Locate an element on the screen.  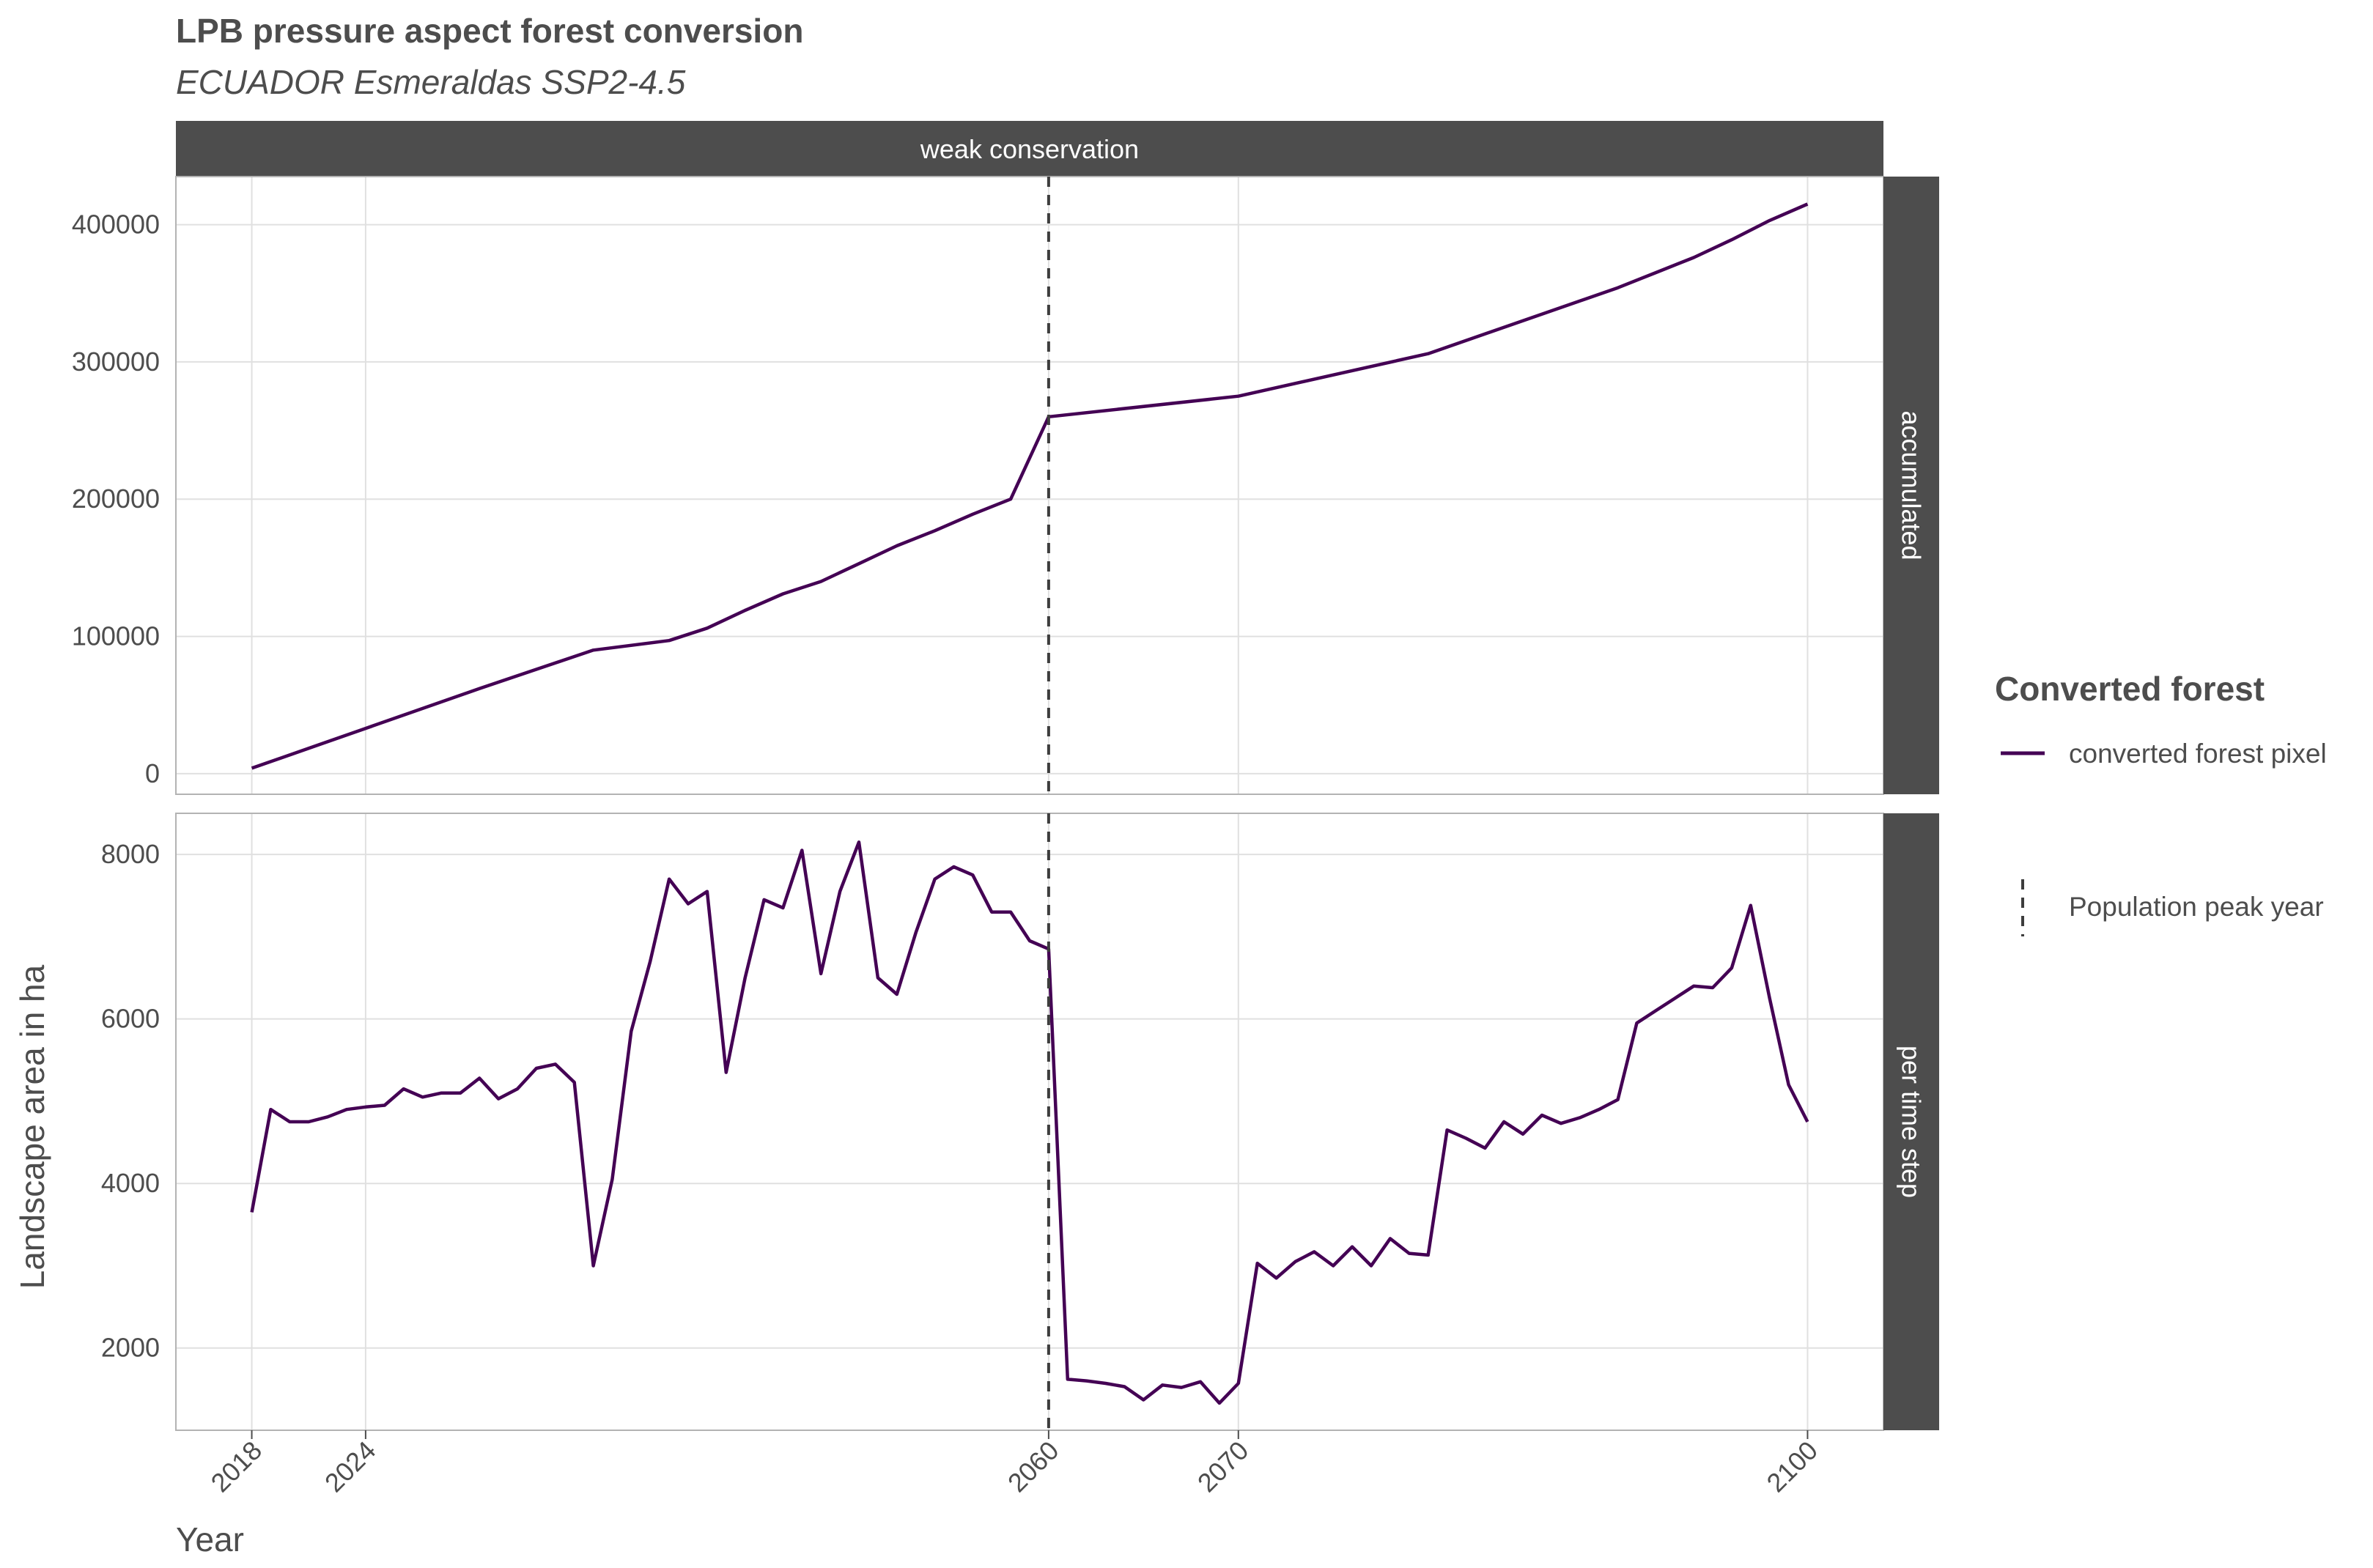
x-tick-label: 2018 is located at coordinates (236, 1467).